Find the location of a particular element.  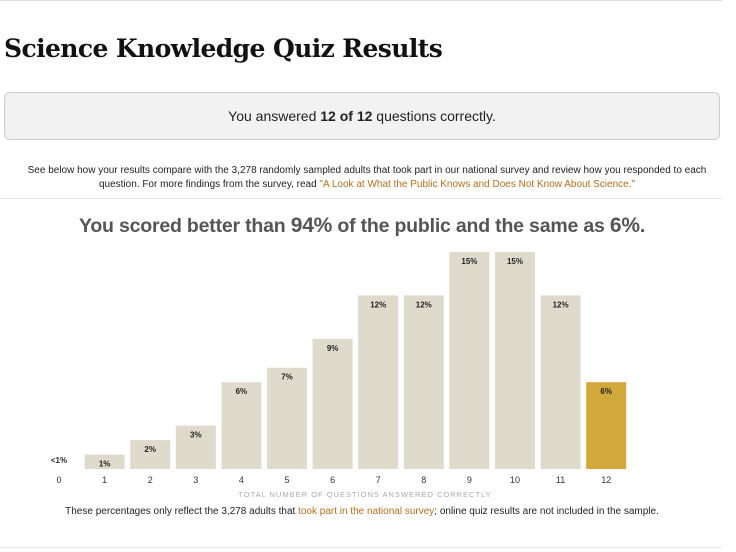

x-tick-9: 9 is located at coordinates (469, 480).